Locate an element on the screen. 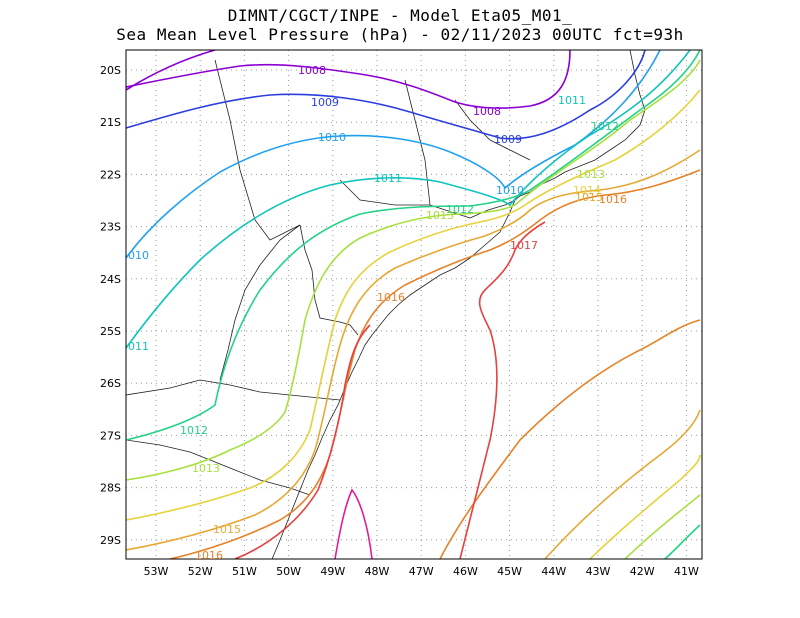 This screenshot has width=800, height=618. isobar-1008-west is located at coordinates (171, 70).